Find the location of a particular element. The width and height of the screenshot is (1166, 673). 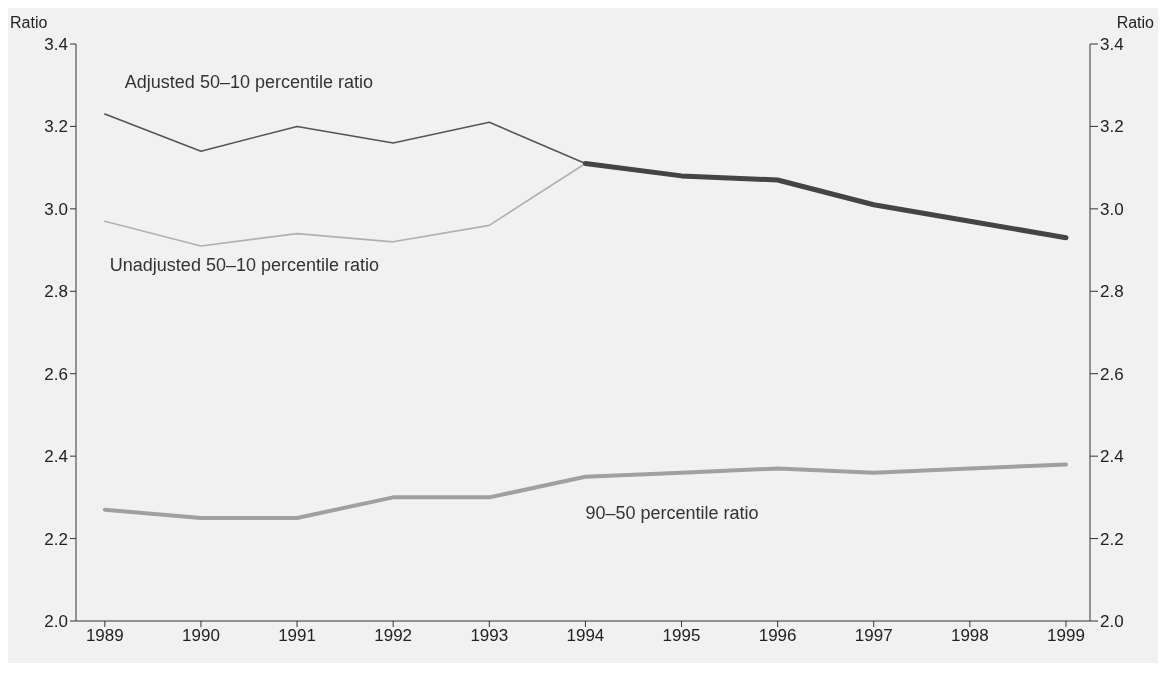

y-tick-label: 3.2 is located at coordinates (56, 127).